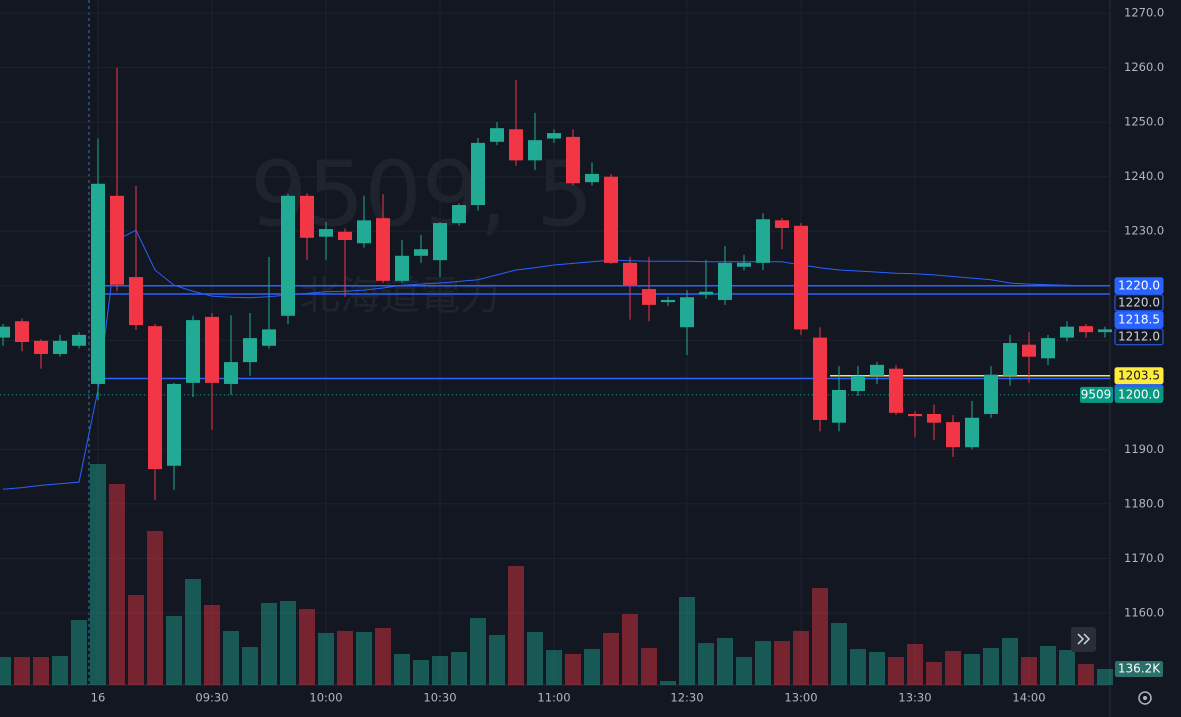 Image resolution: width=1181 pixels, height=717 pixels. What do you see at coordinates (1145, 698) in the screenshot?
I see `settings-button` at bounding box center [1145, 698].